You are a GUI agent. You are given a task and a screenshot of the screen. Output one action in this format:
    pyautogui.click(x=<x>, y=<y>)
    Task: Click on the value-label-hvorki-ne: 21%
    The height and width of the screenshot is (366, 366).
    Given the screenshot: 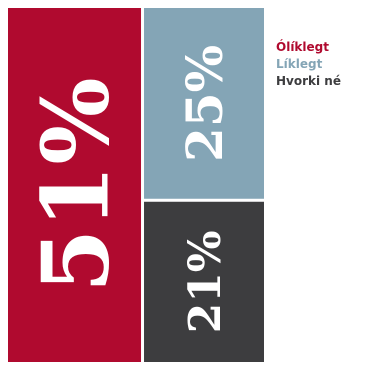 What is the action you would take?
    pyautogui.click(x=205, y=281)
    